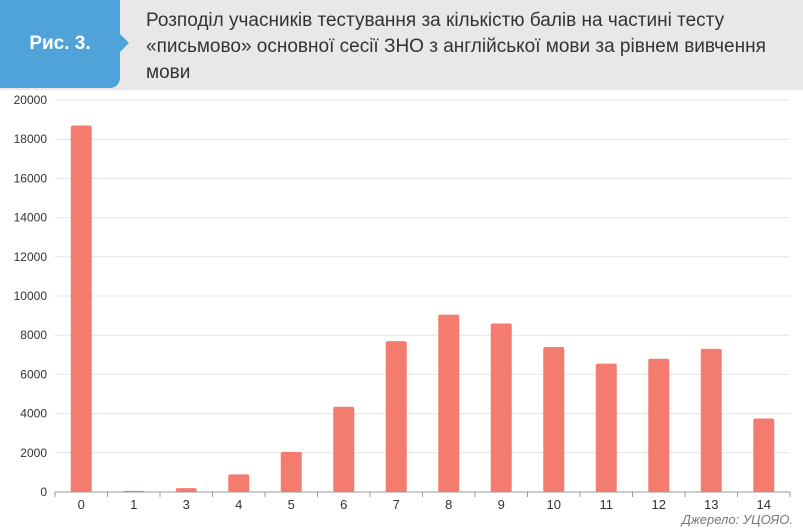 The image size is (803, 531). What do you see at coordinates (448, 504) in the screenshot?
I see `x-tick-label: 8` at bounding box center [448, 504].